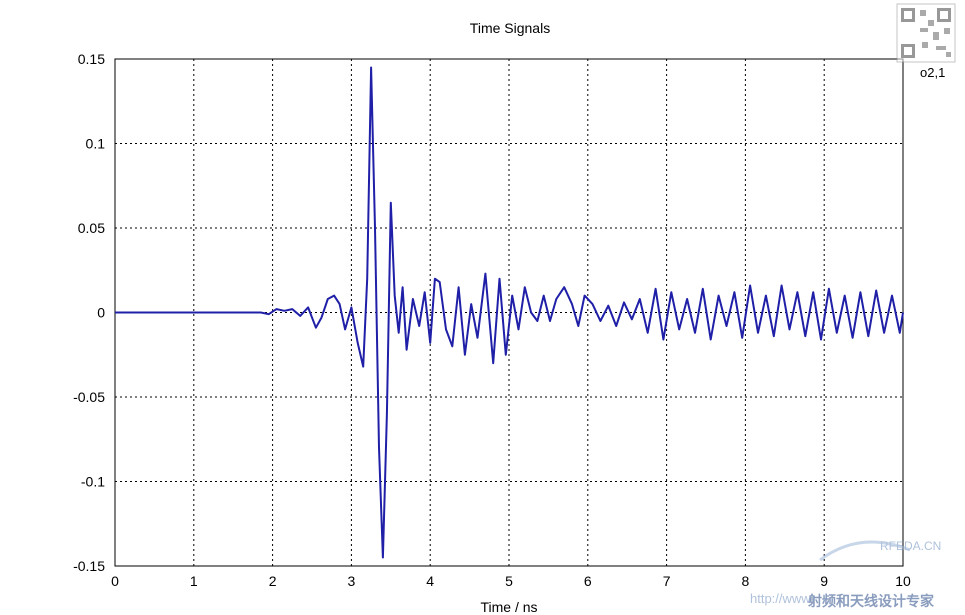 This screenshot has height=615, width=965. What do you see at coordinates (89, 566) in the screenshot?
I see `y-tick-label: -0.15` at bounding box center [89, 566].